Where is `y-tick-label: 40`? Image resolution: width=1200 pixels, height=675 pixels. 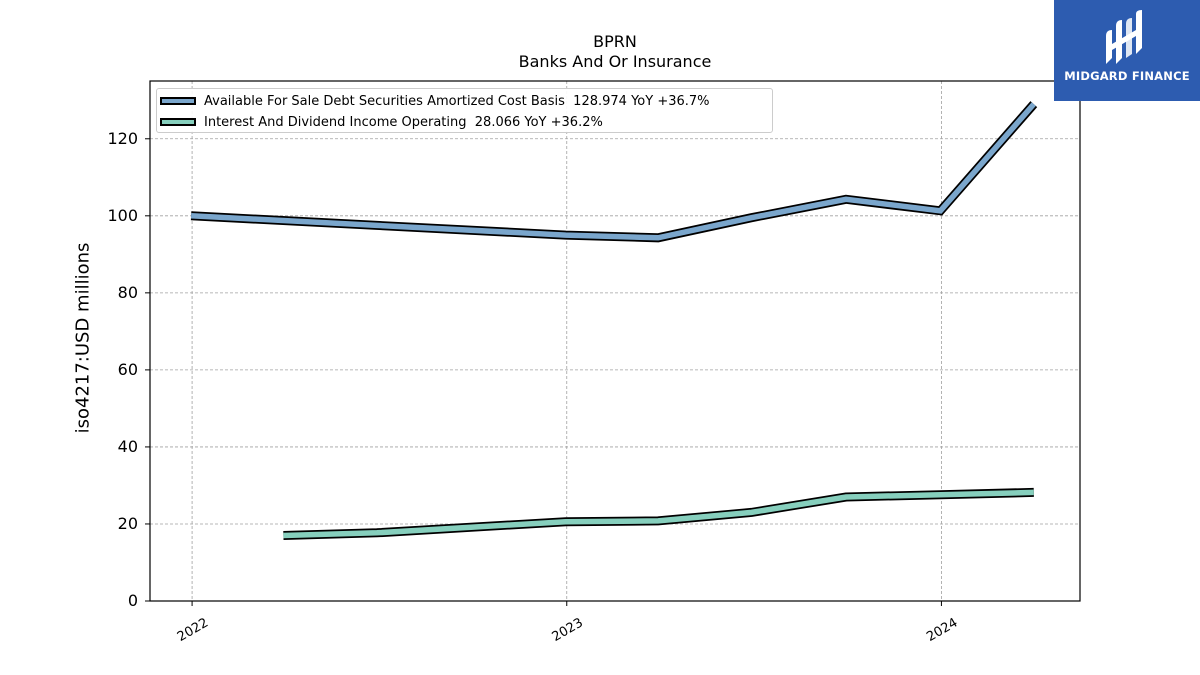
y-tick-label: 40 is located at coordinates (128, 446).